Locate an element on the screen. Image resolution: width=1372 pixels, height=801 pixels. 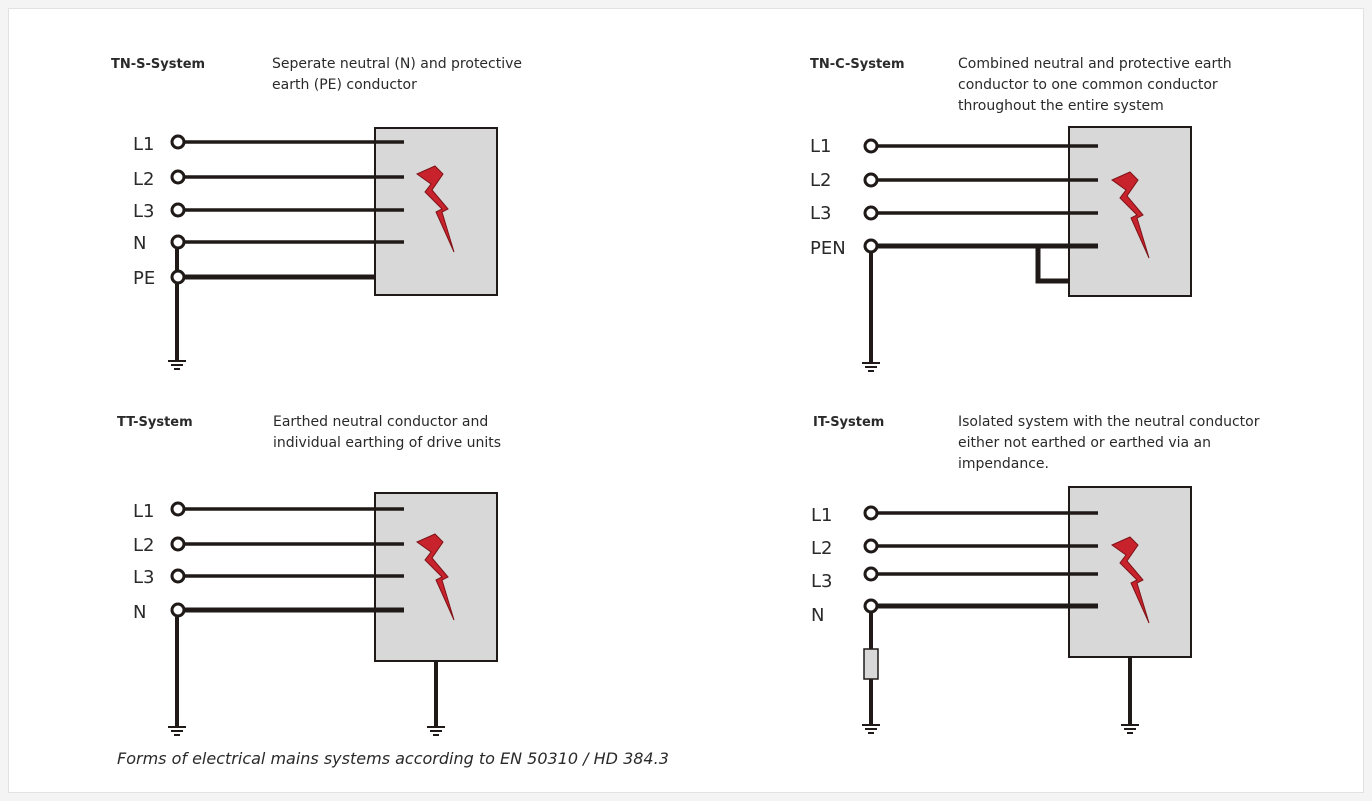
tn-c-terminal-label-pen: PEN is located at coordinates (828, 248).